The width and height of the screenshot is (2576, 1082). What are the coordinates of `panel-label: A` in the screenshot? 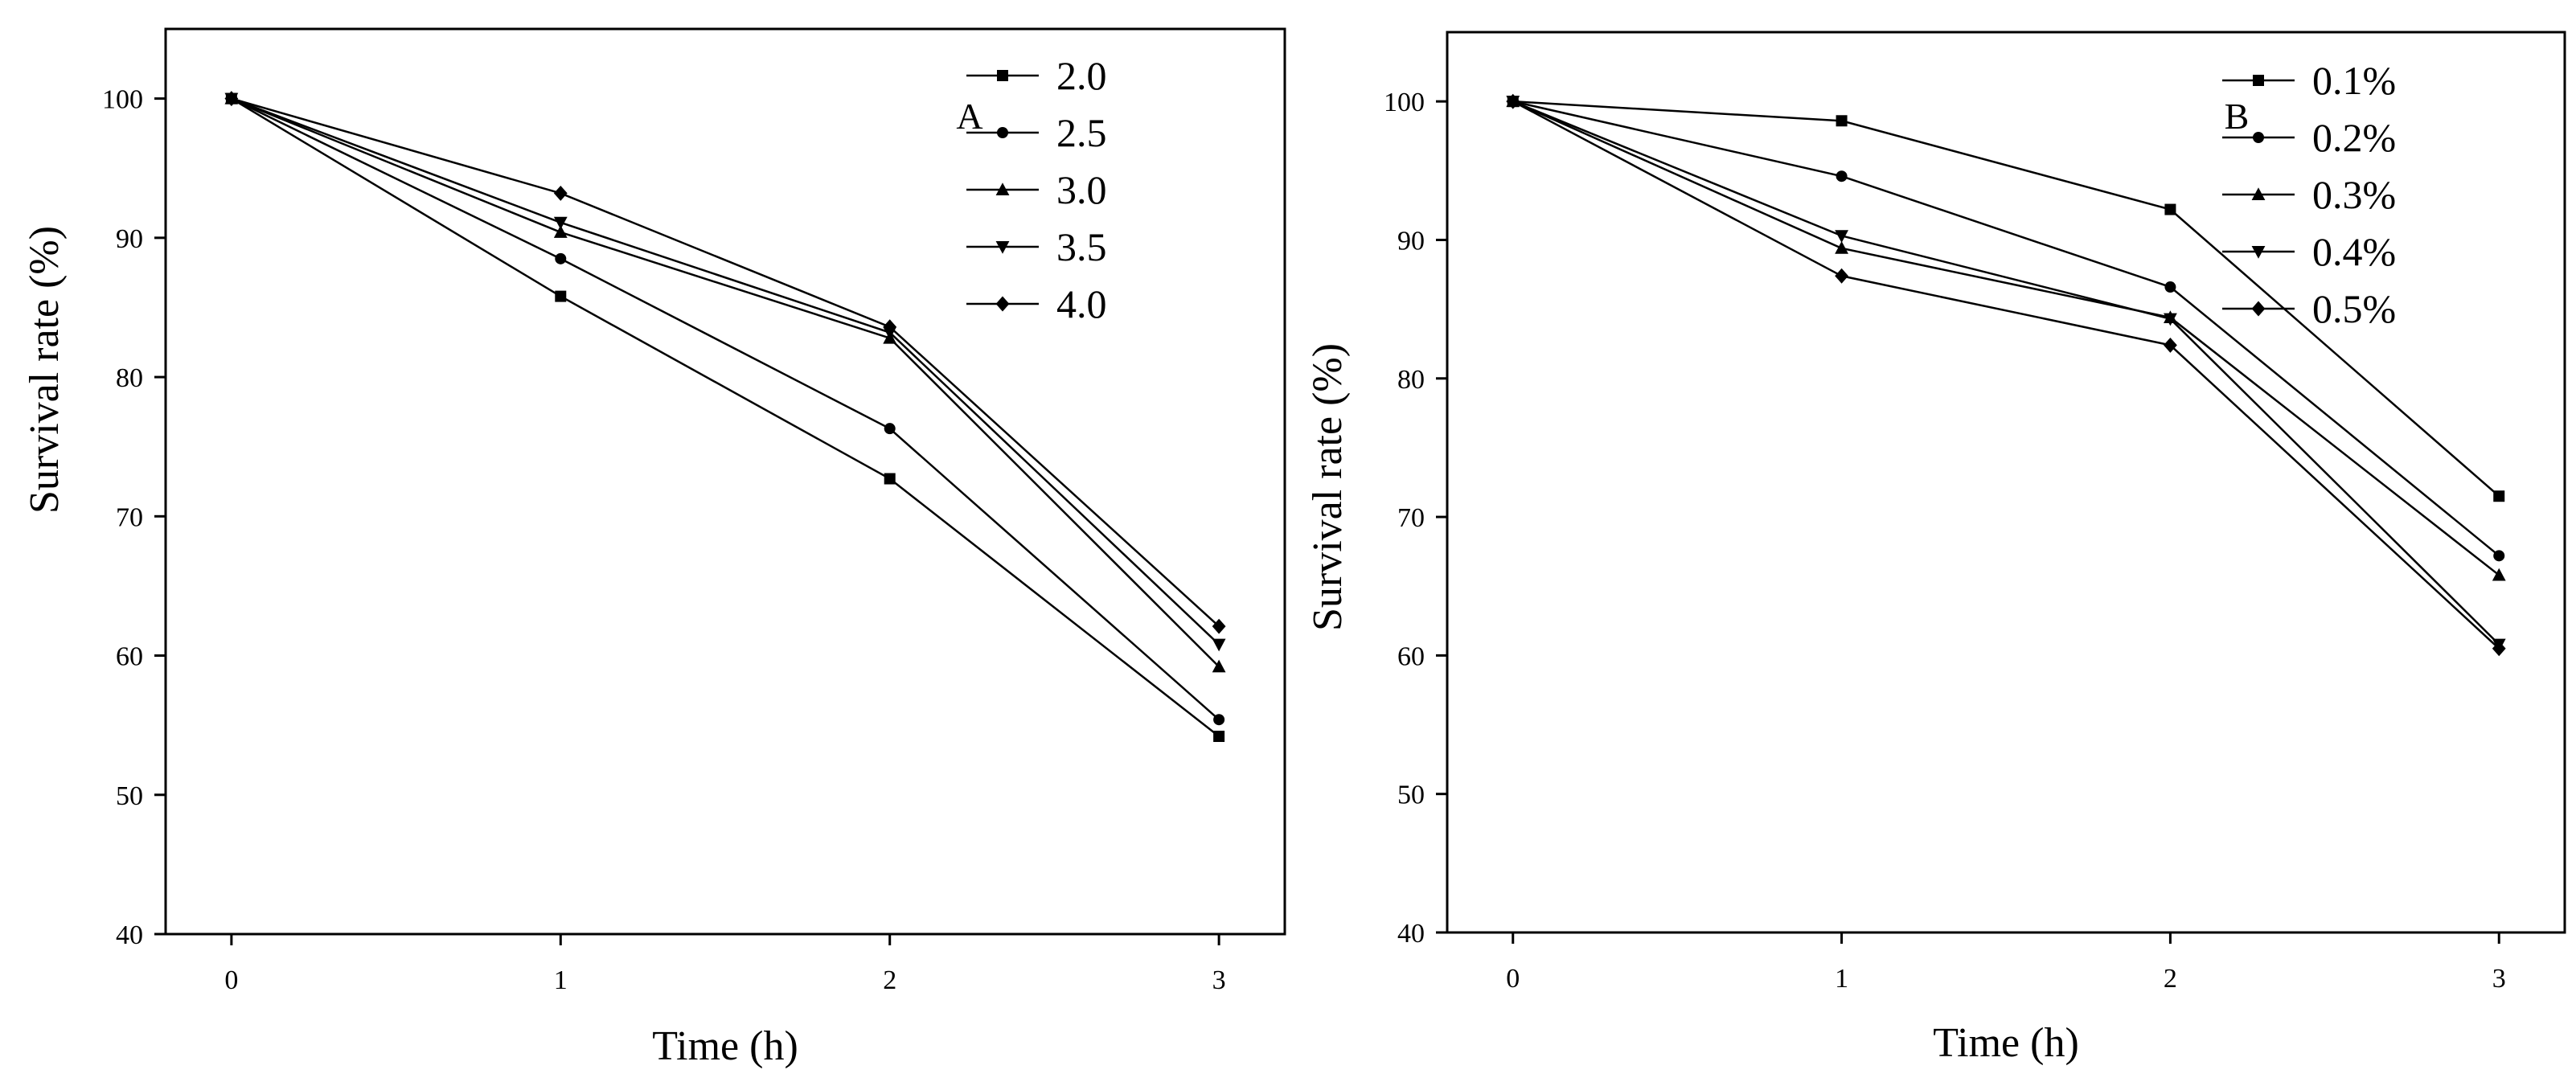 It's located at (969, 116).